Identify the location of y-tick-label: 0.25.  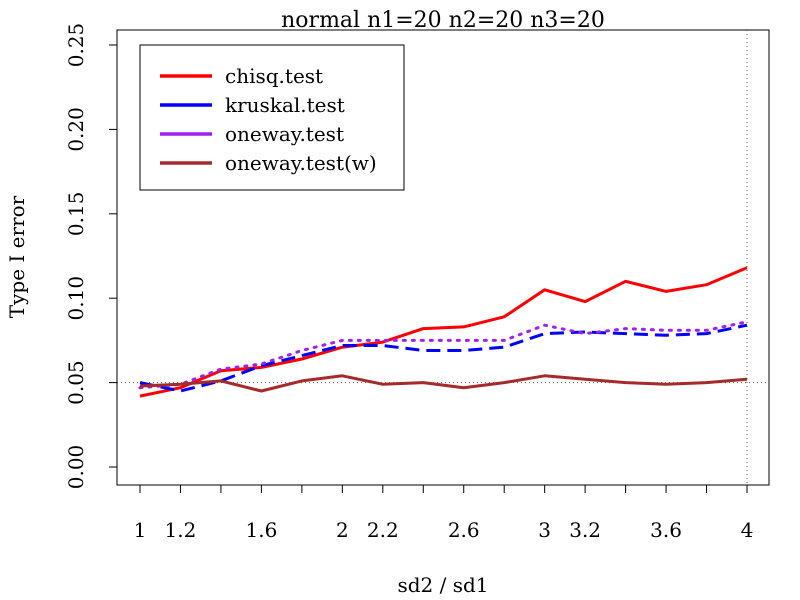
(76, 45).